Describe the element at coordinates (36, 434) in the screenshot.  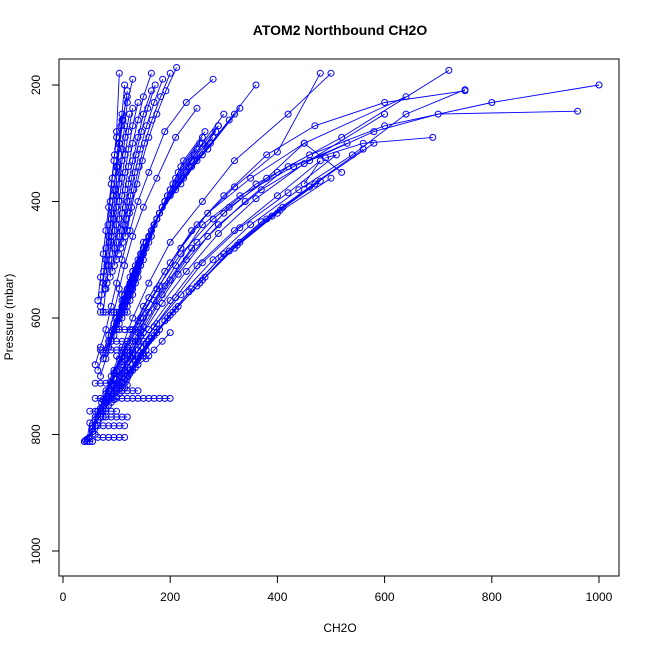
I see `y-tick-label: 800` at that location.